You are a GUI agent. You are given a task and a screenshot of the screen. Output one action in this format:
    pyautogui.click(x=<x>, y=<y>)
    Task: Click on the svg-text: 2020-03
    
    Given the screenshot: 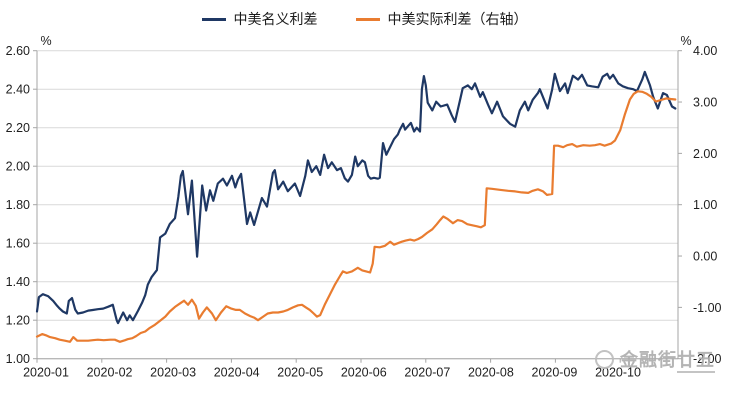 What is the action you would take?
    pyautogui.click(x=173, y=373)
    